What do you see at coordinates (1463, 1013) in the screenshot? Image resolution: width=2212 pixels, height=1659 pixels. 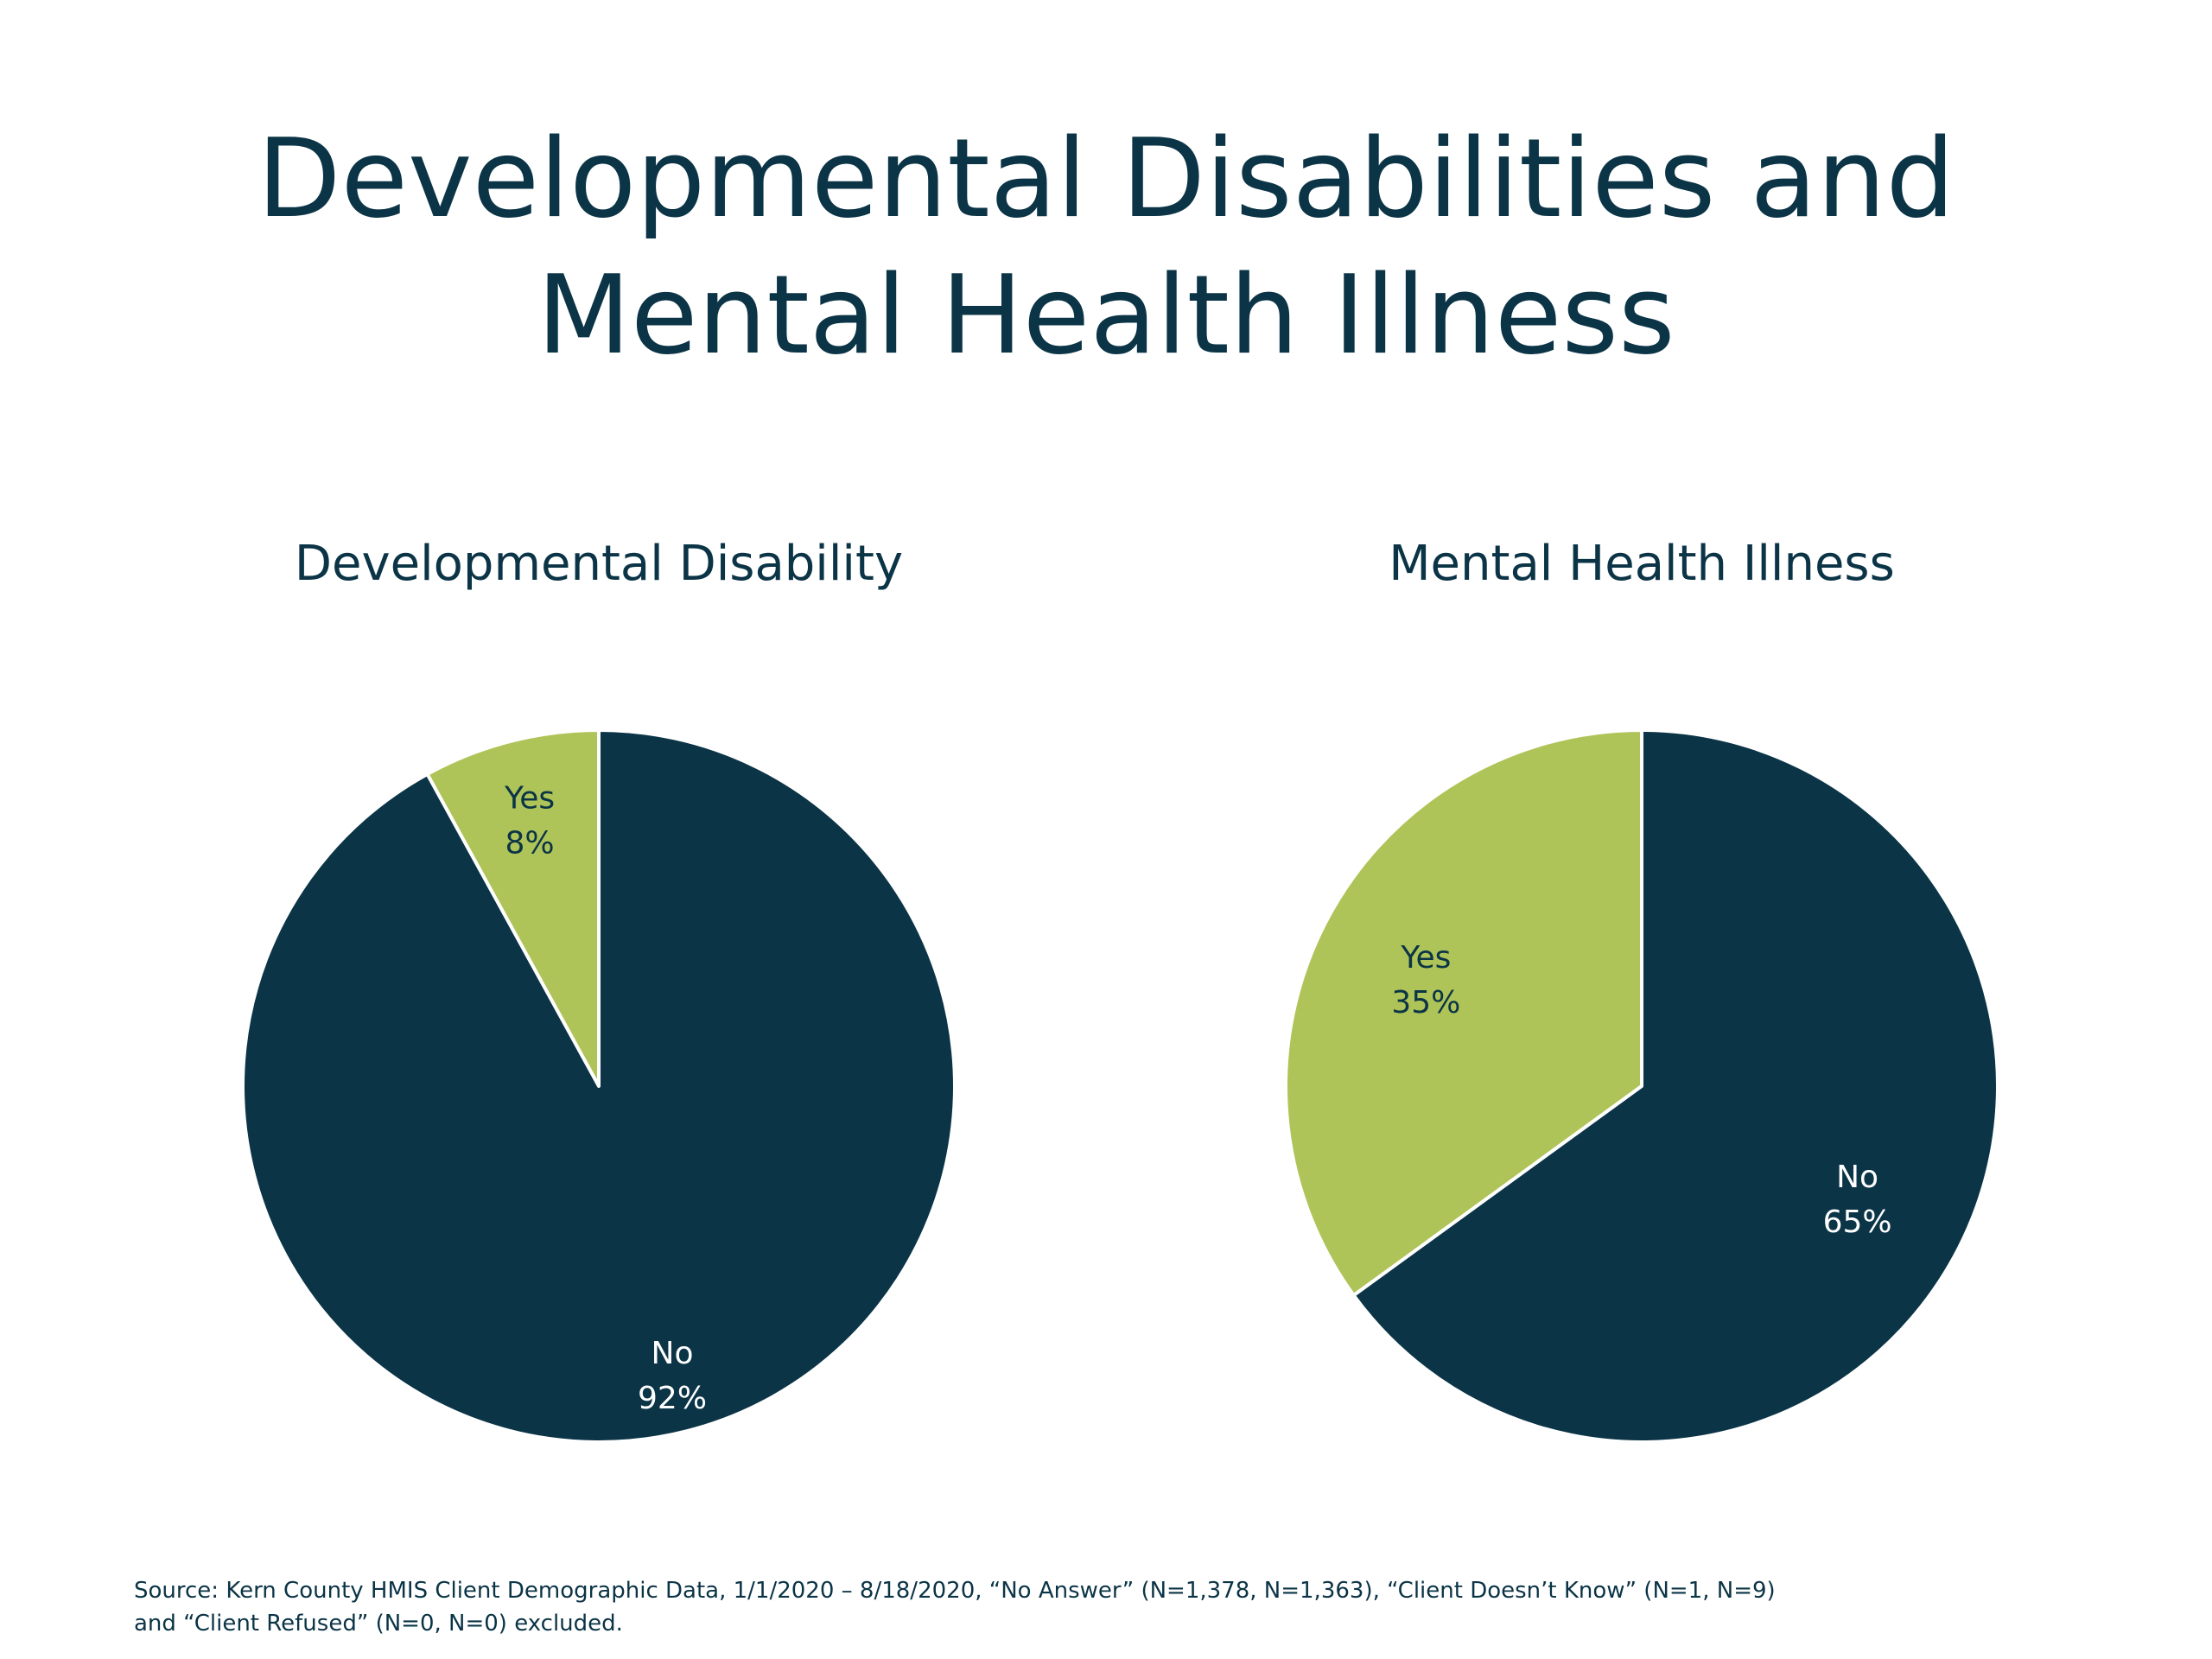 I see `mental-health-illness-slice-yes` at bounding box center [1463, 1013].